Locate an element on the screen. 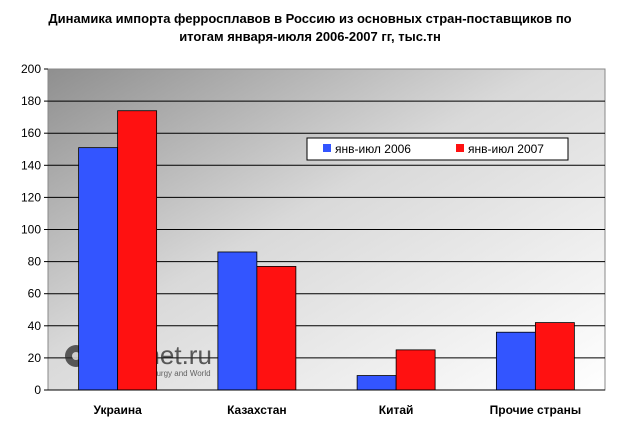  y-tick-label: 0 is located at coordinates (37, 390).